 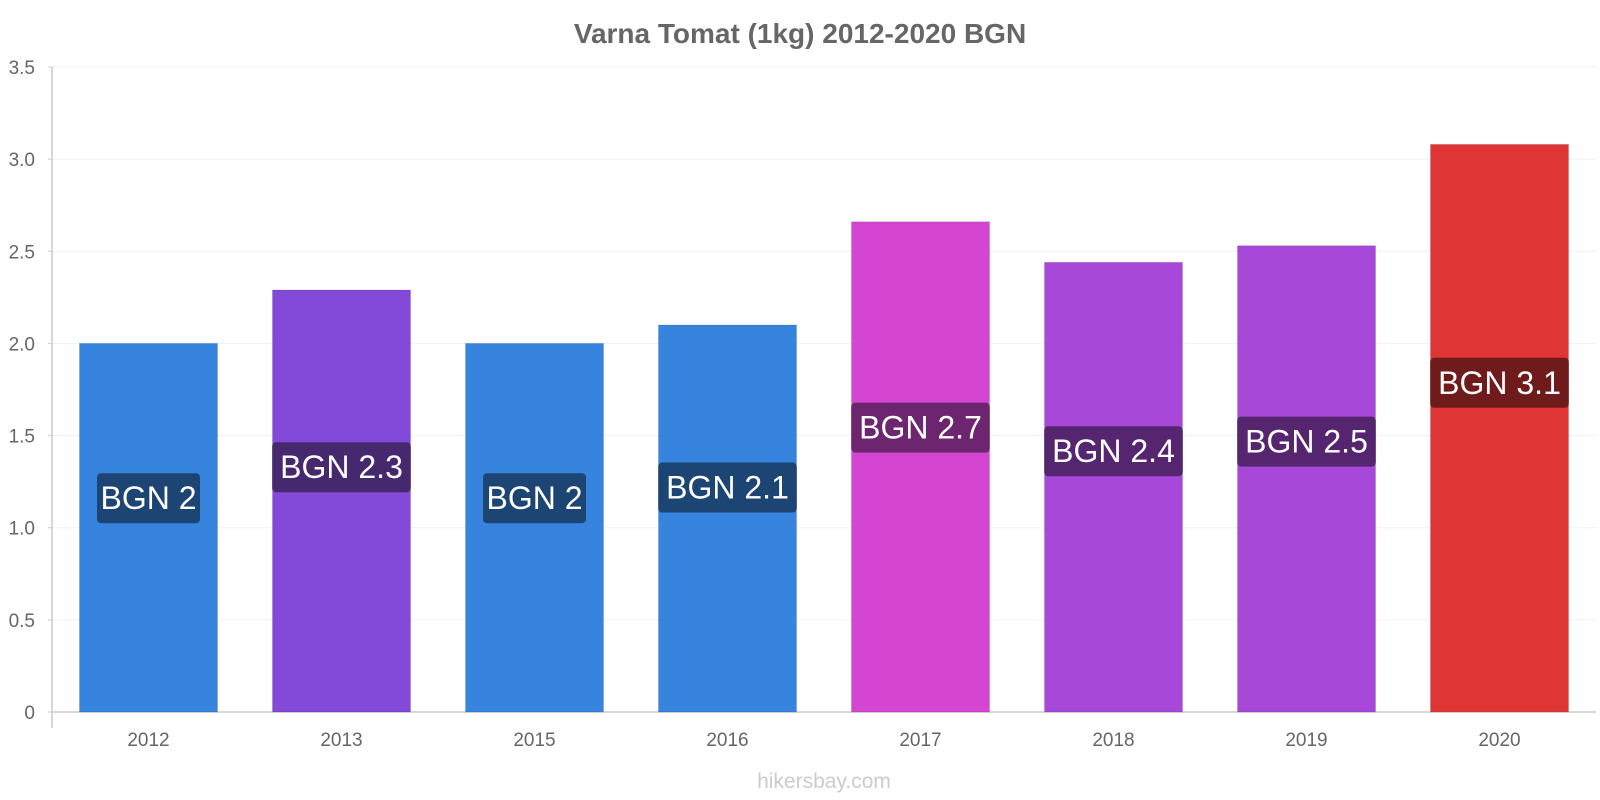 I want to click on data-label: BGN 2.7, so click(x=920, y=428).